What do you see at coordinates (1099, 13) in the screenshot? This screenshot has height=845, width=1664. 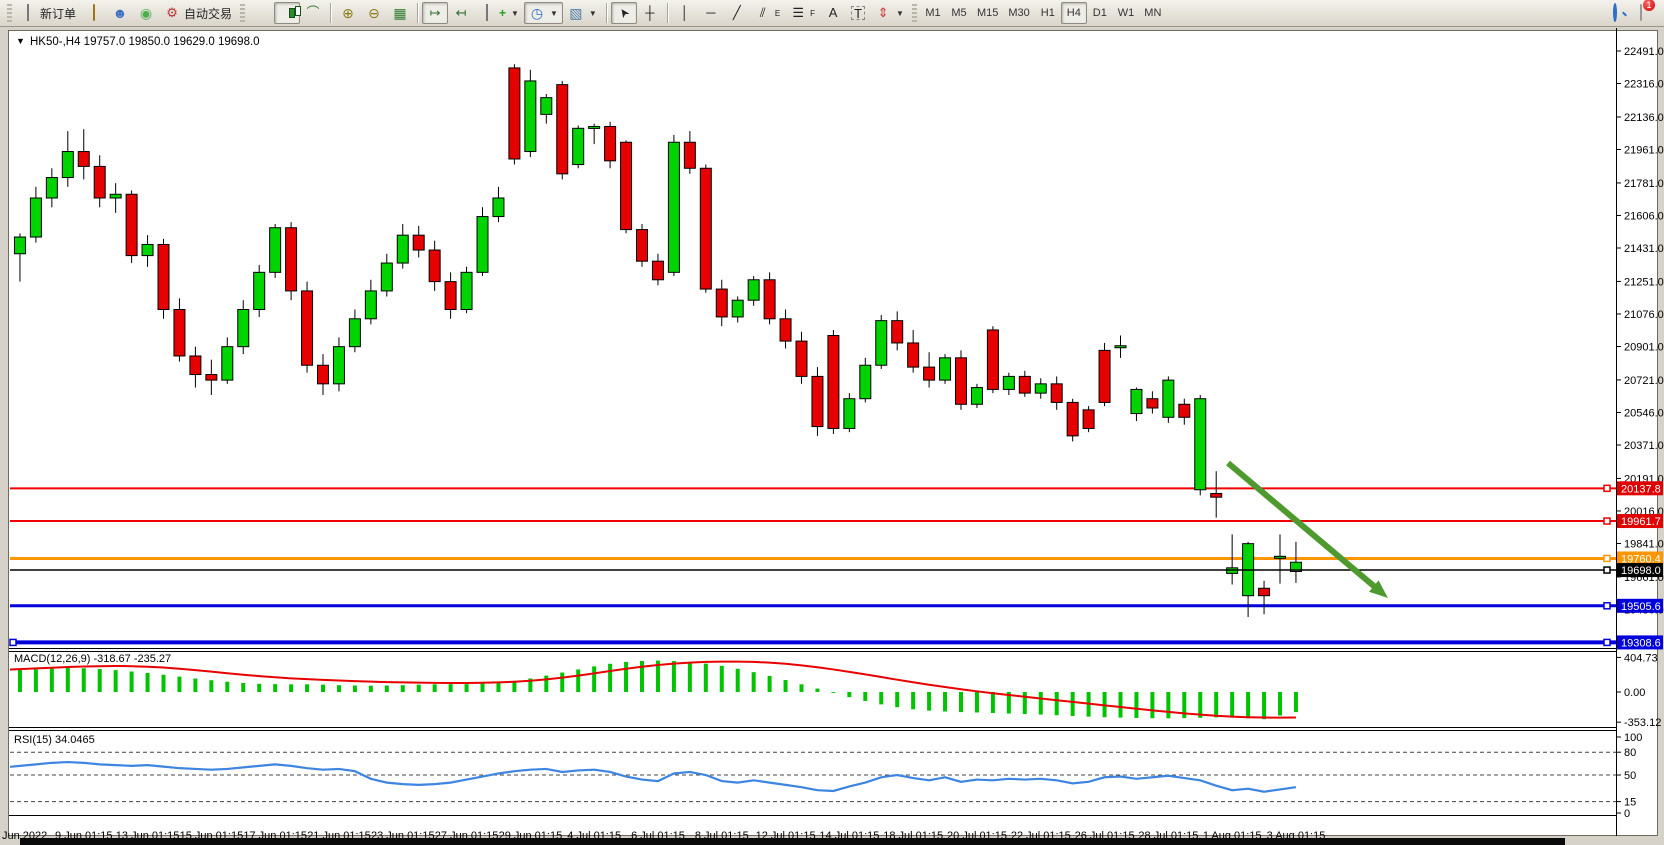 I see `timeframe-D1: D1` at bounding box center [1099, 13].